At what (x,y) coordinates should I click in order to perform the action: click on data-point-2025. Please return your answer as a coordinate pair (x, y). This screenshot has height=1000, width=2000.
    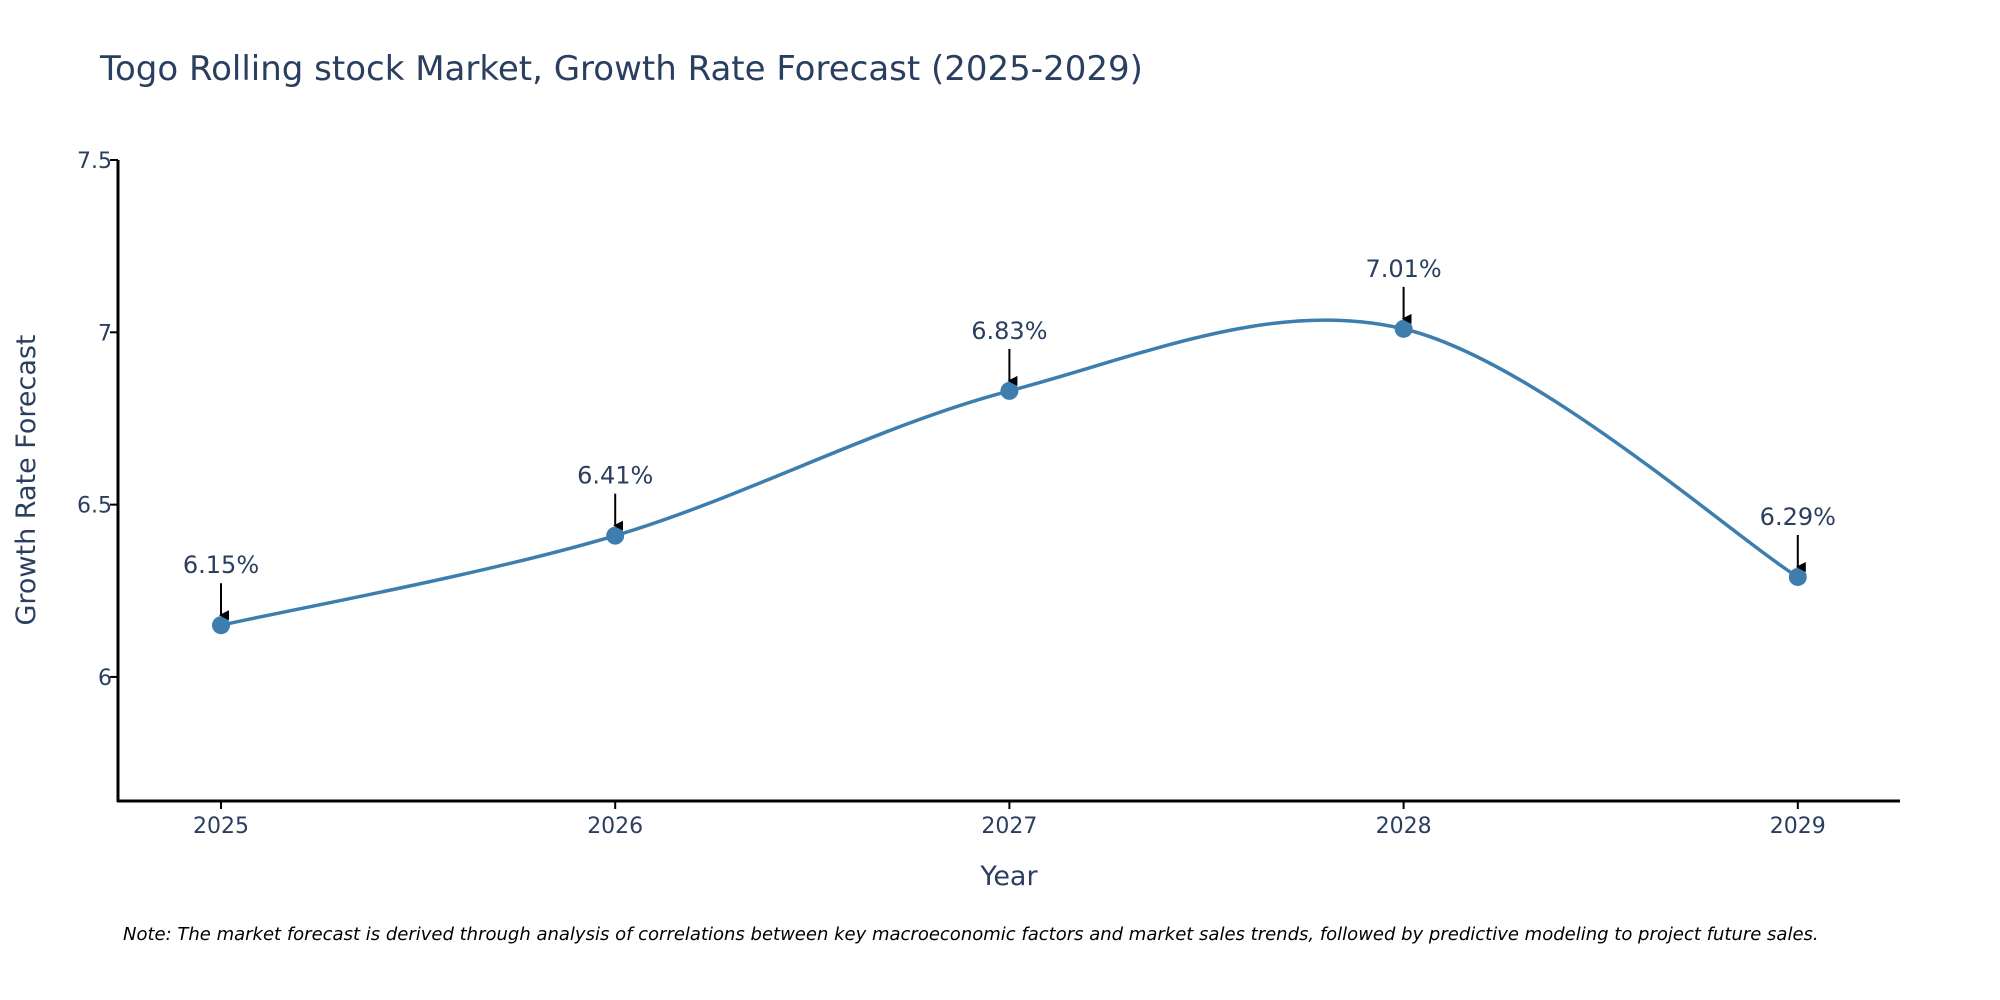
    Looking at the image, I should click on (221, 625).